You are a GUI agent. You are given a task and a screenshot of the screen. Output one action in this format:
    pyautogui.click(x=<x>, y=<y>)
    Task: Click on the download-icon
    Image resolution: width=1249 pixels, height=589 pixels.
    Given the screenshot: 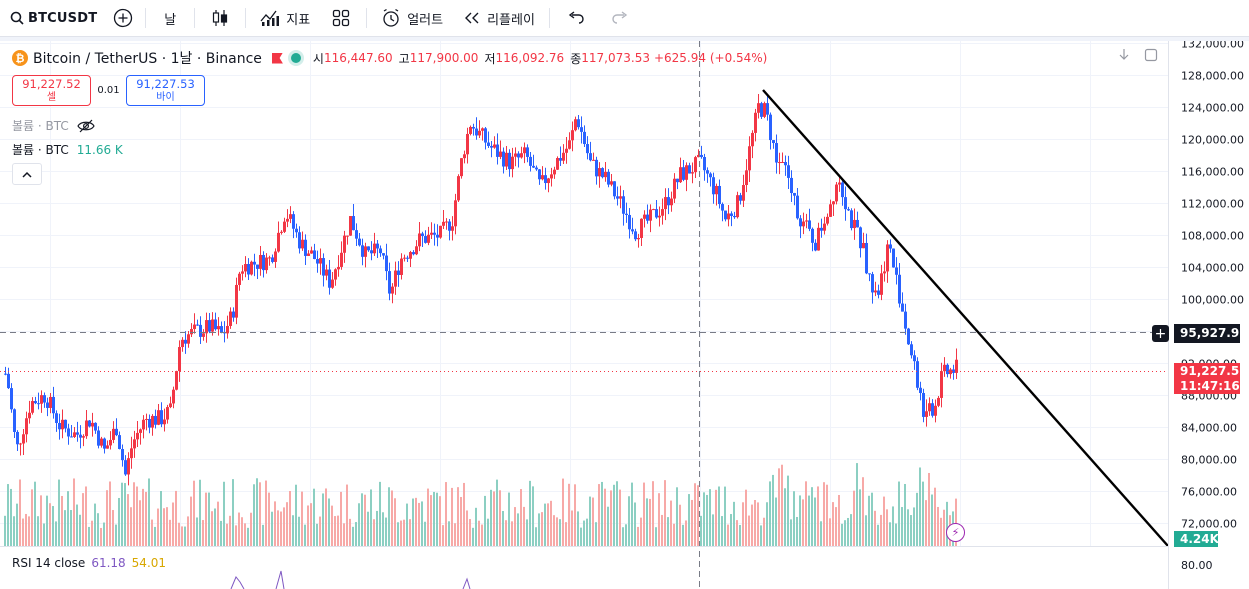 What is the action you would take?
    pyautogui.click(x=1124, y=56)
    